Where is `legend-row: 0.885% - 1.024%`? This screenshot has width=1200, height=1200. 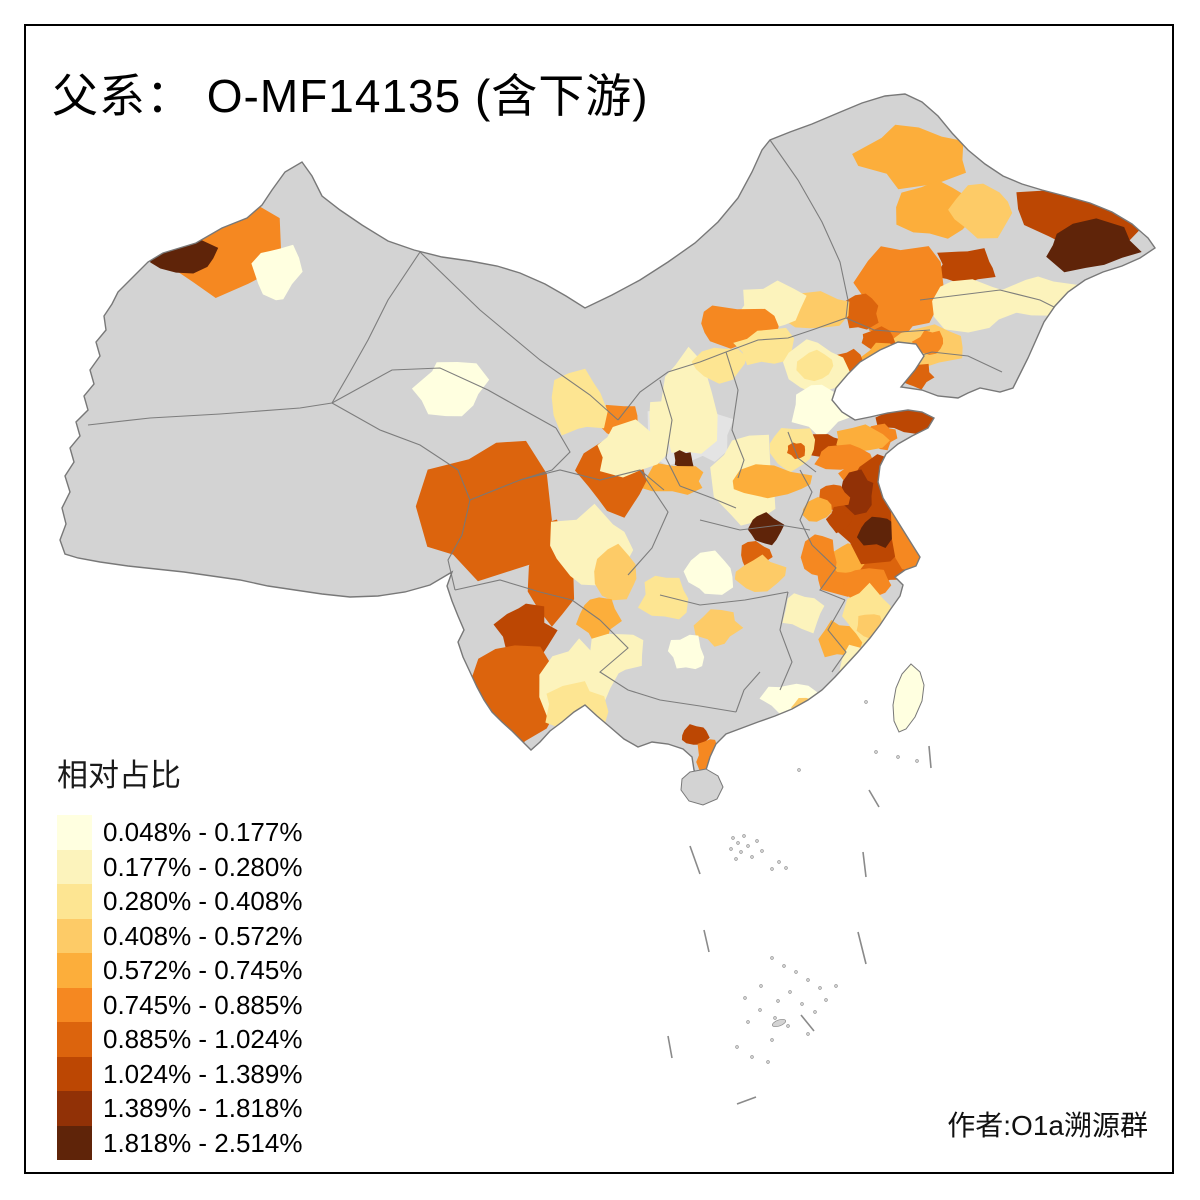
legend-row: 0.885% - 1.024% is located at coordinates (179, 1039).